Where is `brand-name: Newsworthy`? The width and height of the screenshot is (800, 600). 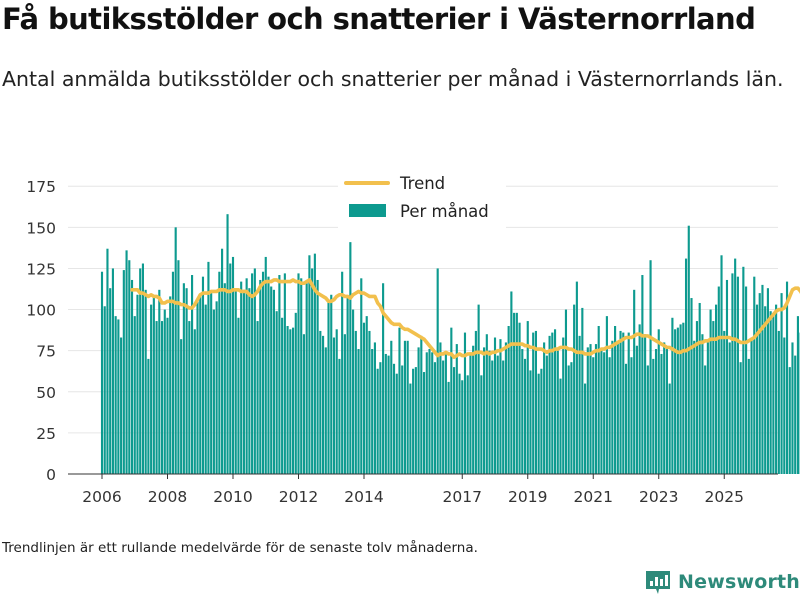 brand-name: Newsworthy is located at coordinates (739, 582).